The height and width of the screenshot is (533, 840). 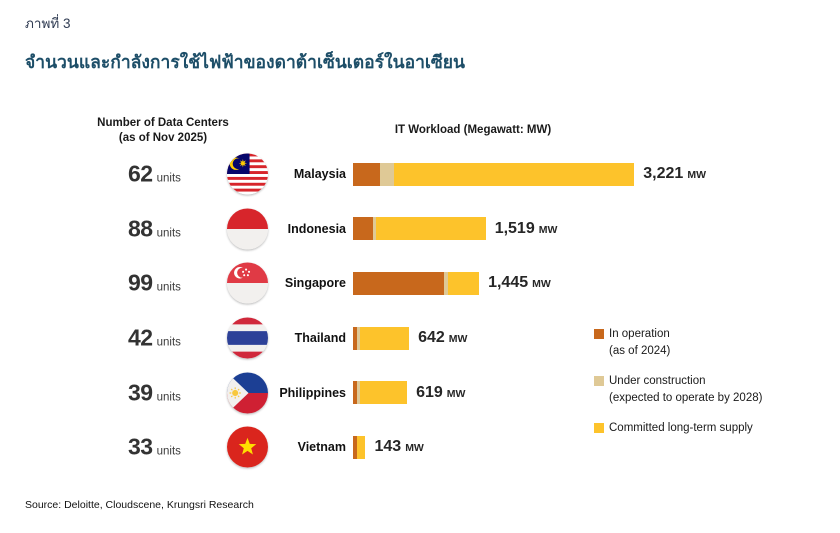 I want to click on bar-area: 143 MW, so click(x=388, y=447).